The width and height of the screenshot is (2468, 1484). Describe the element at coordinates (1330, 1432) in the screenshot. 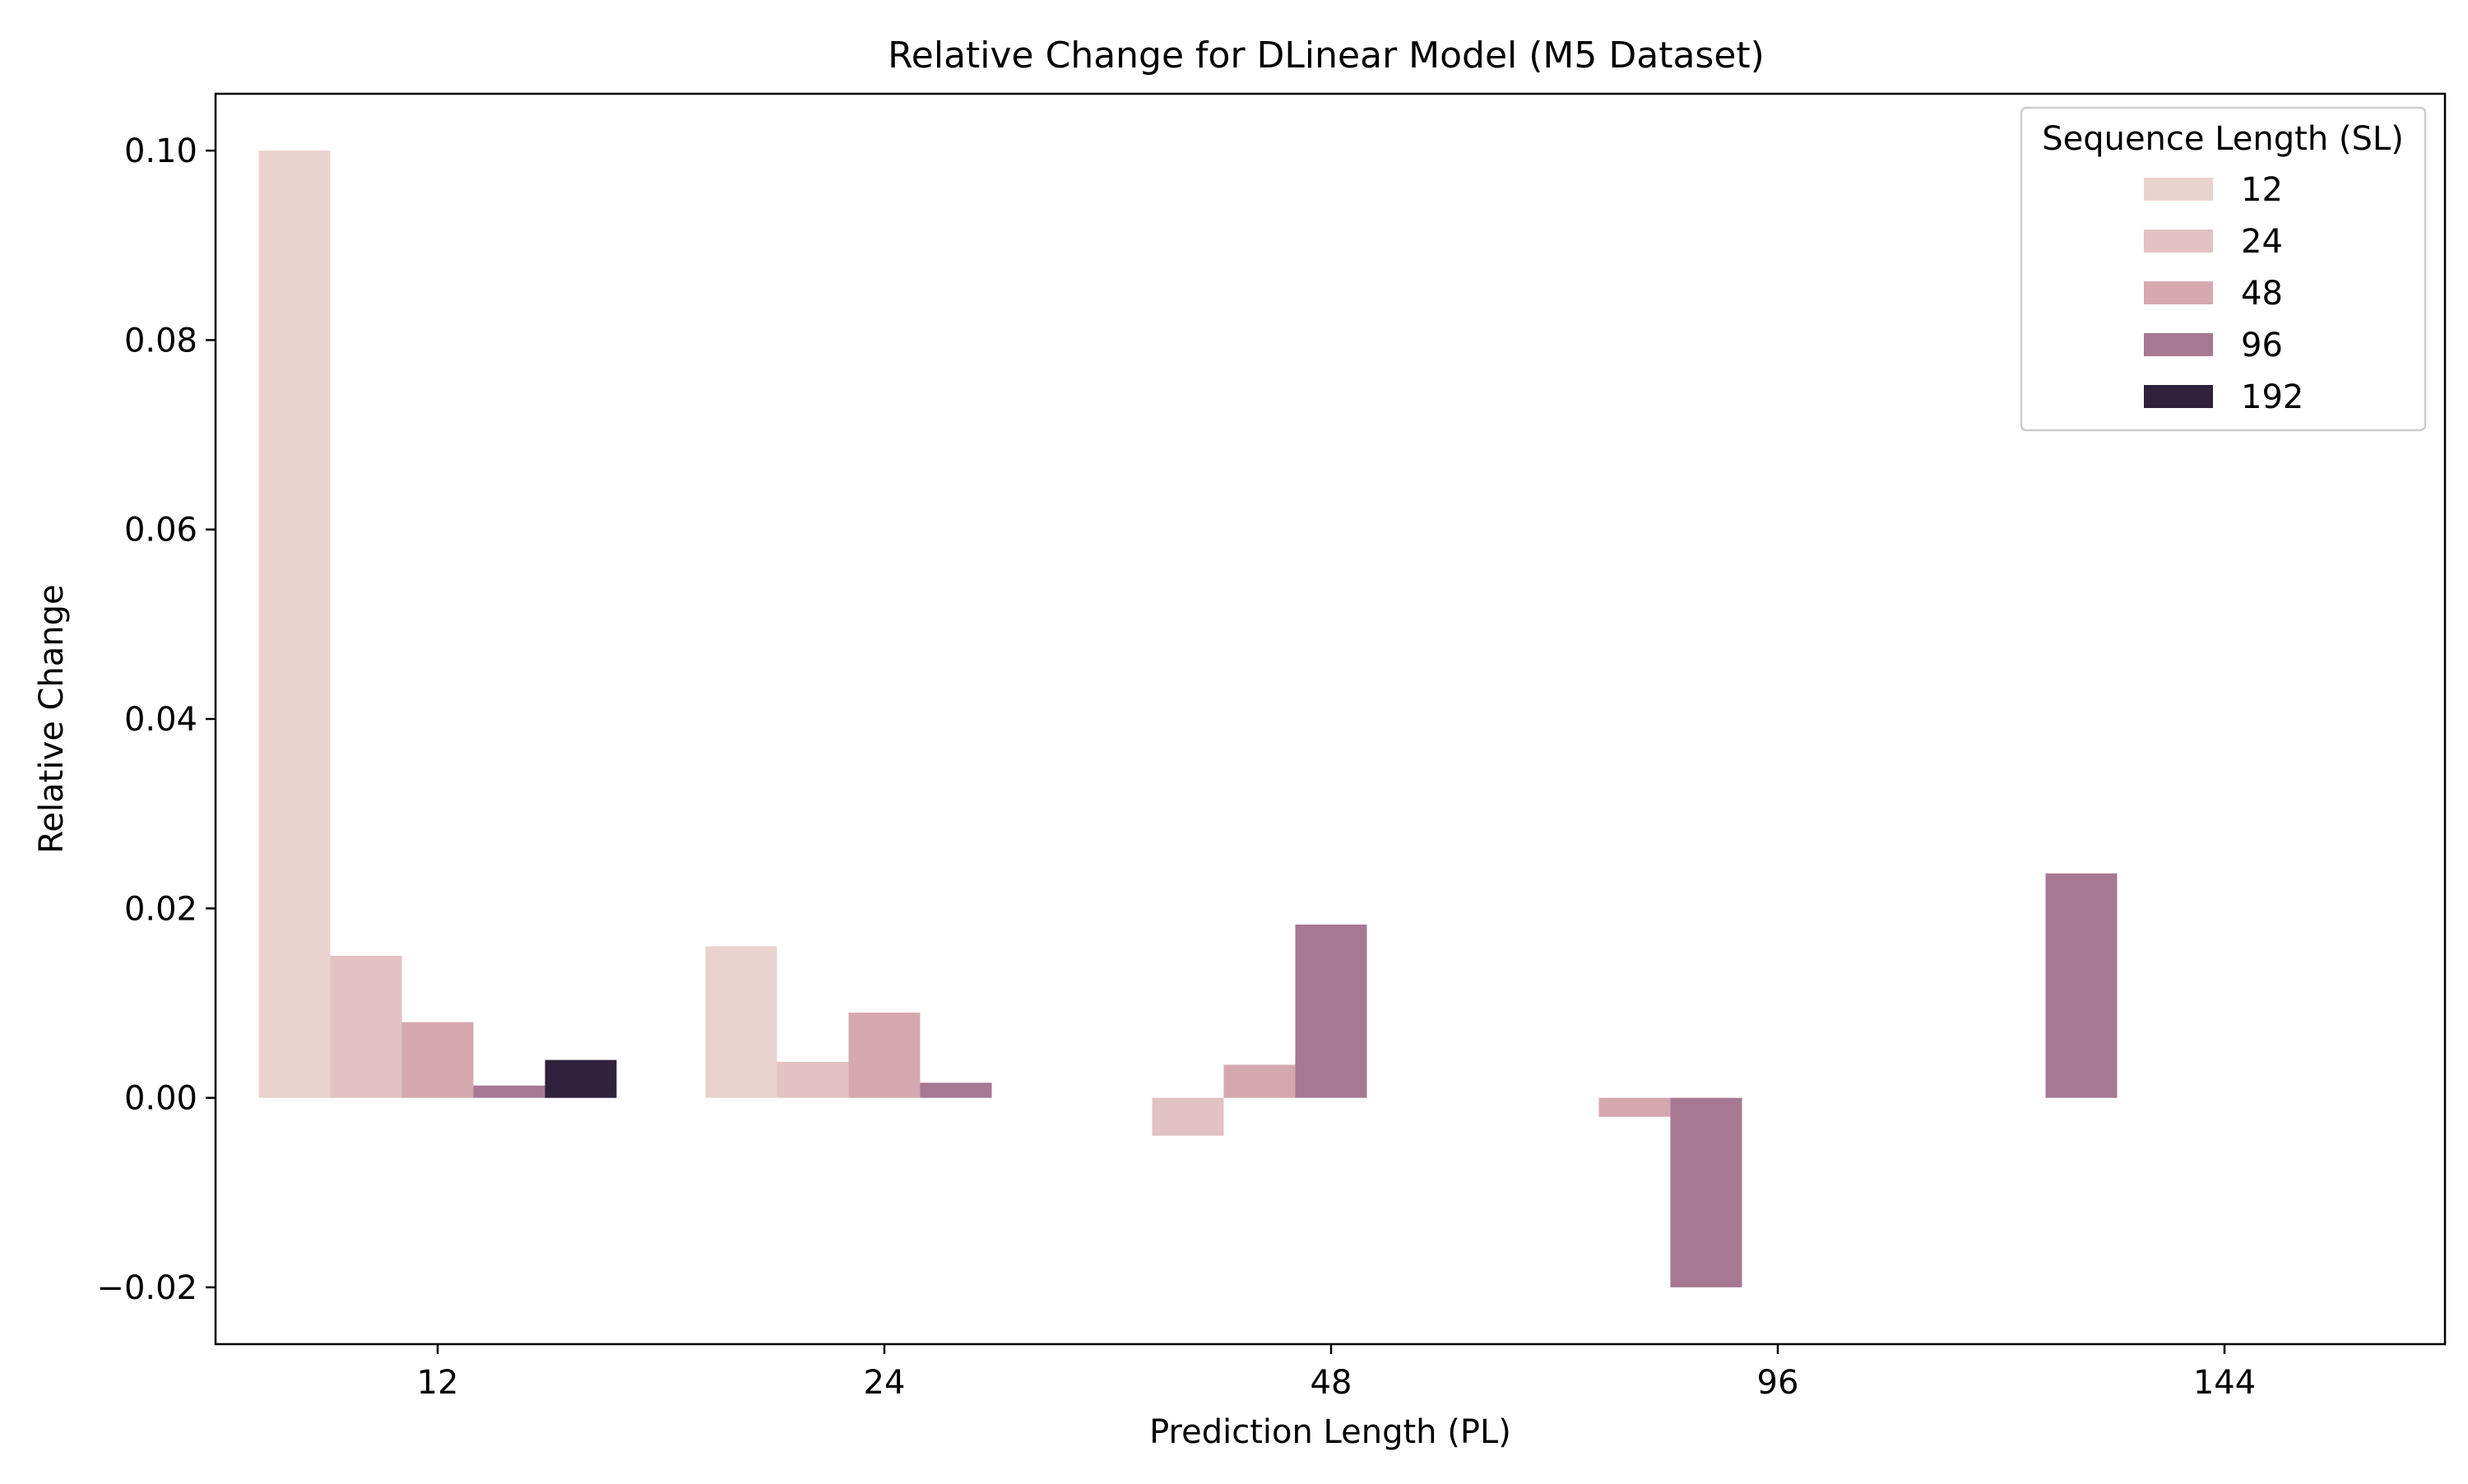

I see `x-axis-label: Prediction Length (PL)` at that location.